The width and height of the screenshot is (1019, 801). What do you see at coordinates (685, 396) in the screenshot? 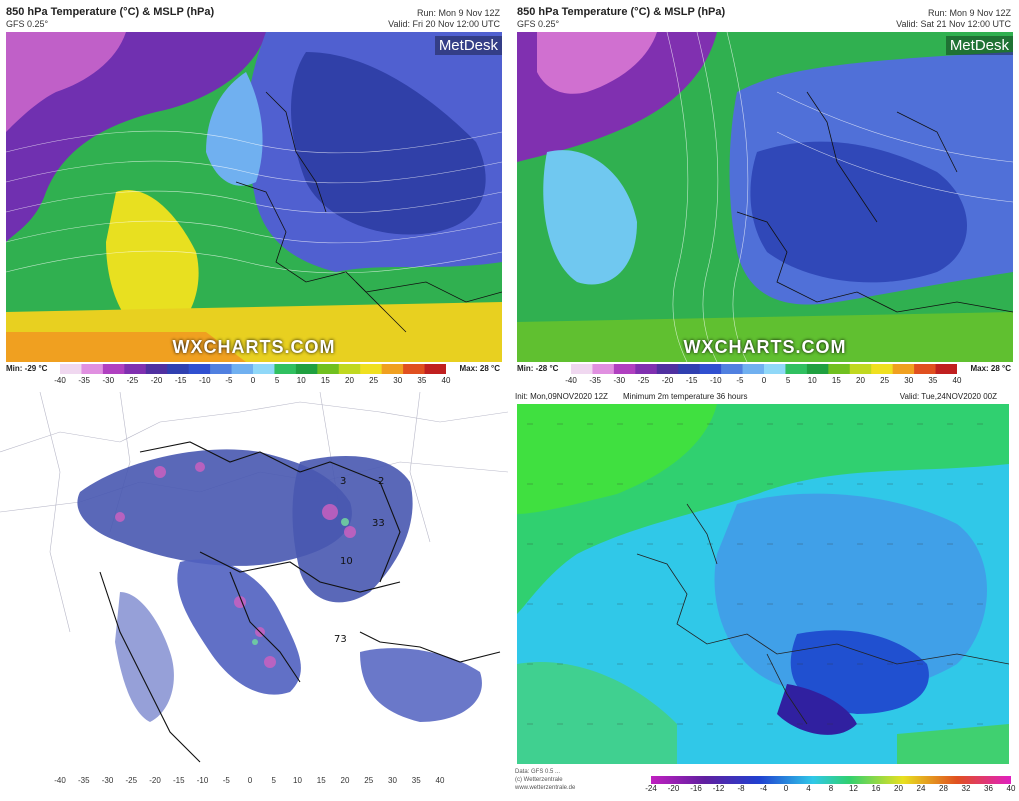
I see `field-label: Minimum 2m temperature 36 hours` at bounding box center [685, 396].